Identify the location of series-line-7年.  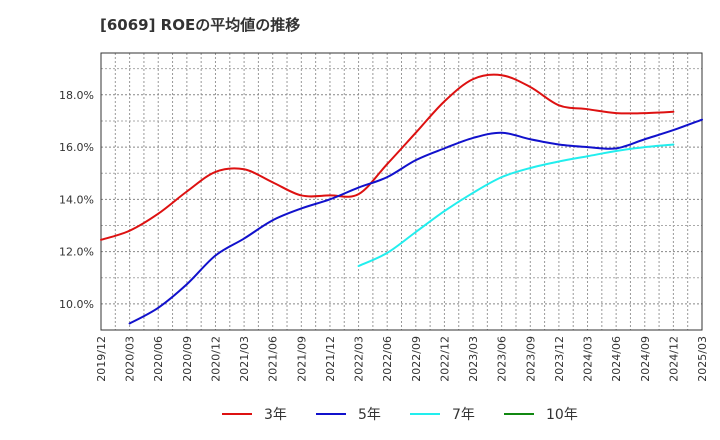
(516, 205).